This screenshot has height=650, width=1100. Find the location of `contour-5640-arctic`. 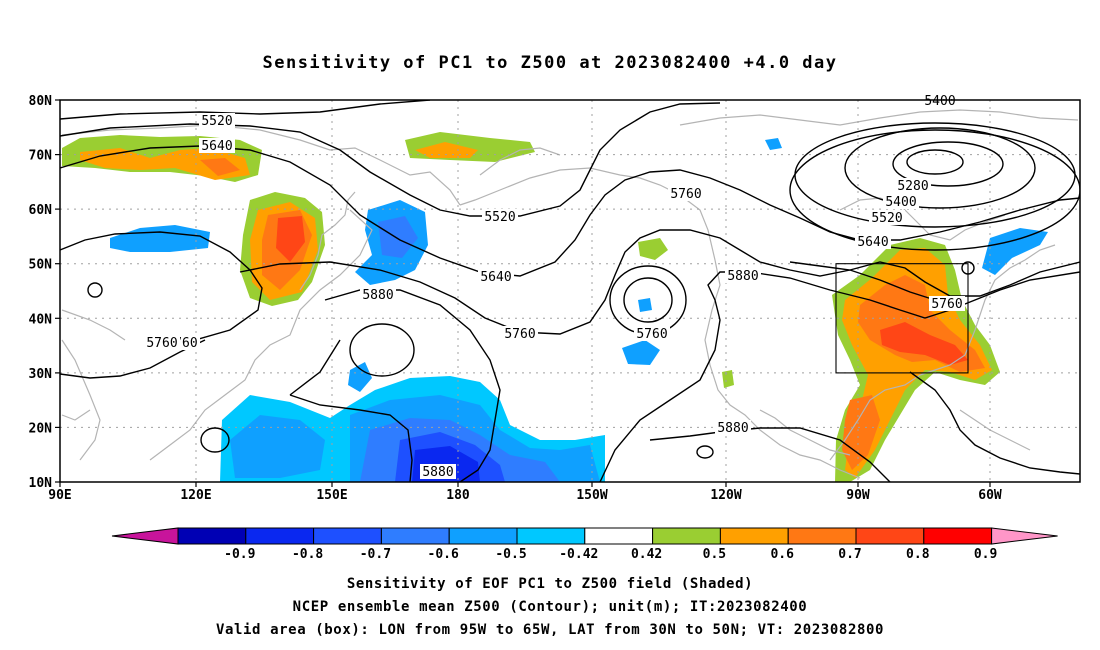

contour-5640-arctic is located at coordinates (934, 190).